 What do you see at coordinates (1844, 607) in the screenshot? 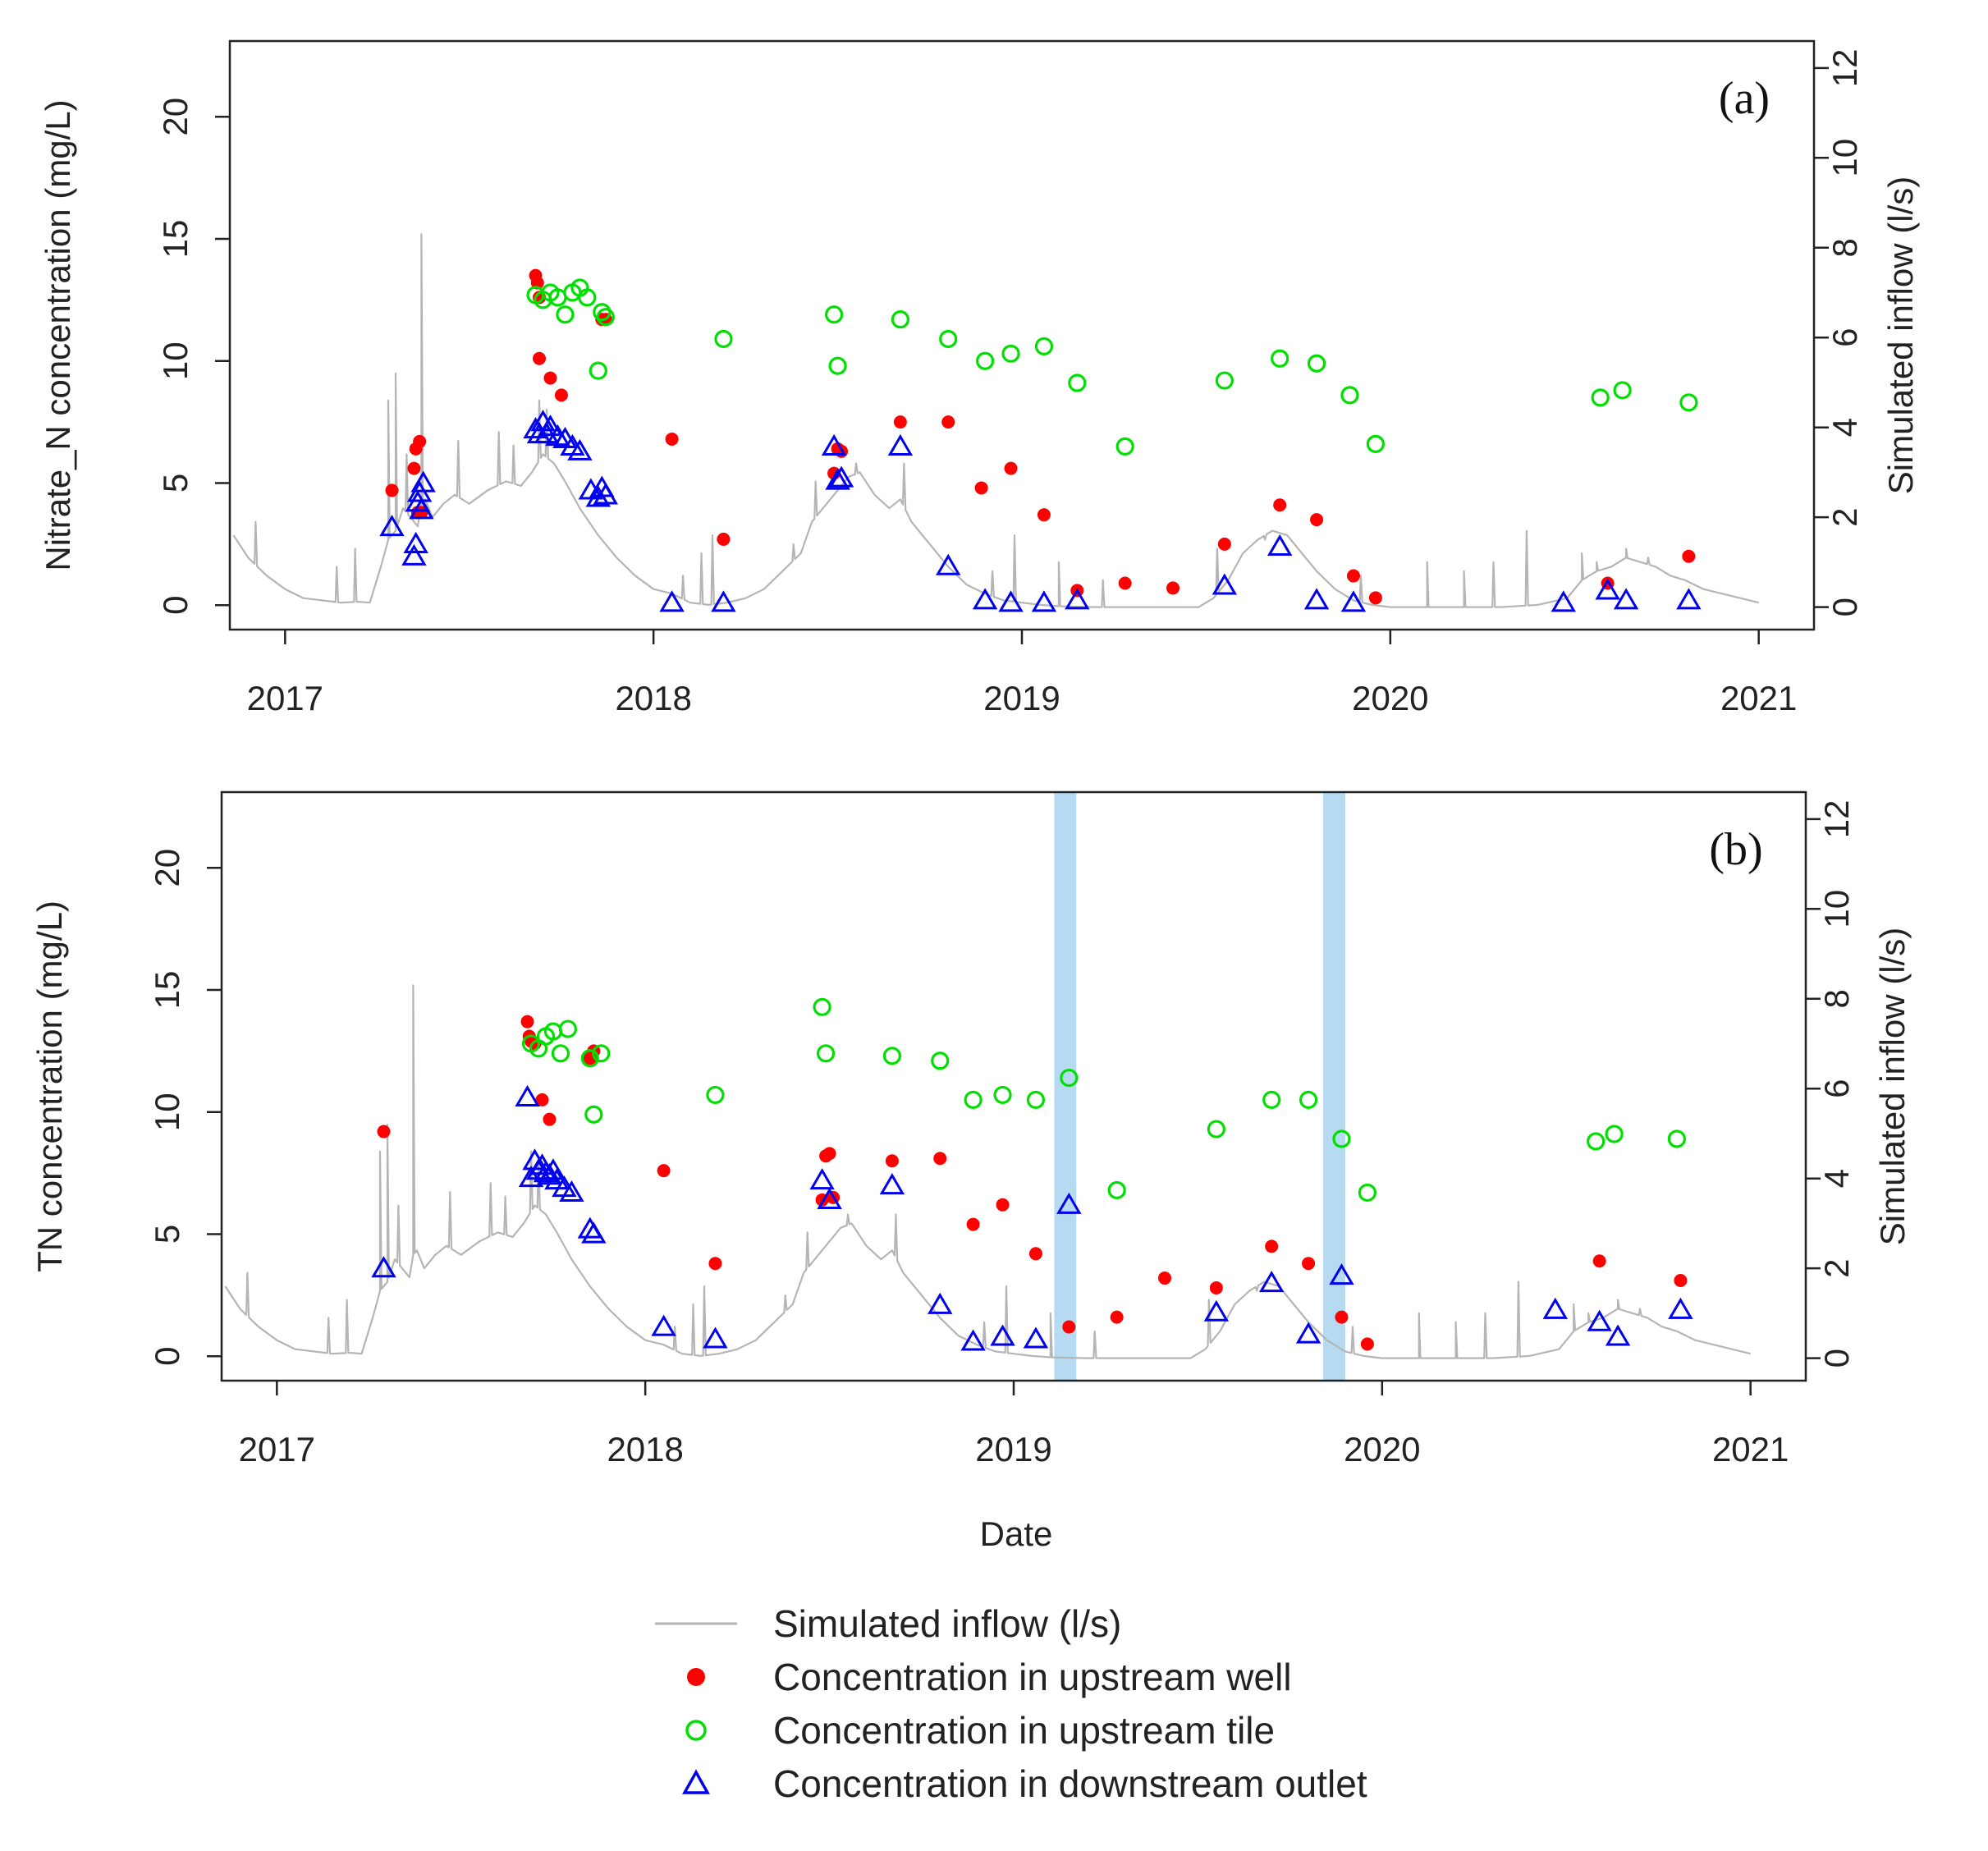
I see `y2-tick-label: 0` at bounding box center [1844, 607].